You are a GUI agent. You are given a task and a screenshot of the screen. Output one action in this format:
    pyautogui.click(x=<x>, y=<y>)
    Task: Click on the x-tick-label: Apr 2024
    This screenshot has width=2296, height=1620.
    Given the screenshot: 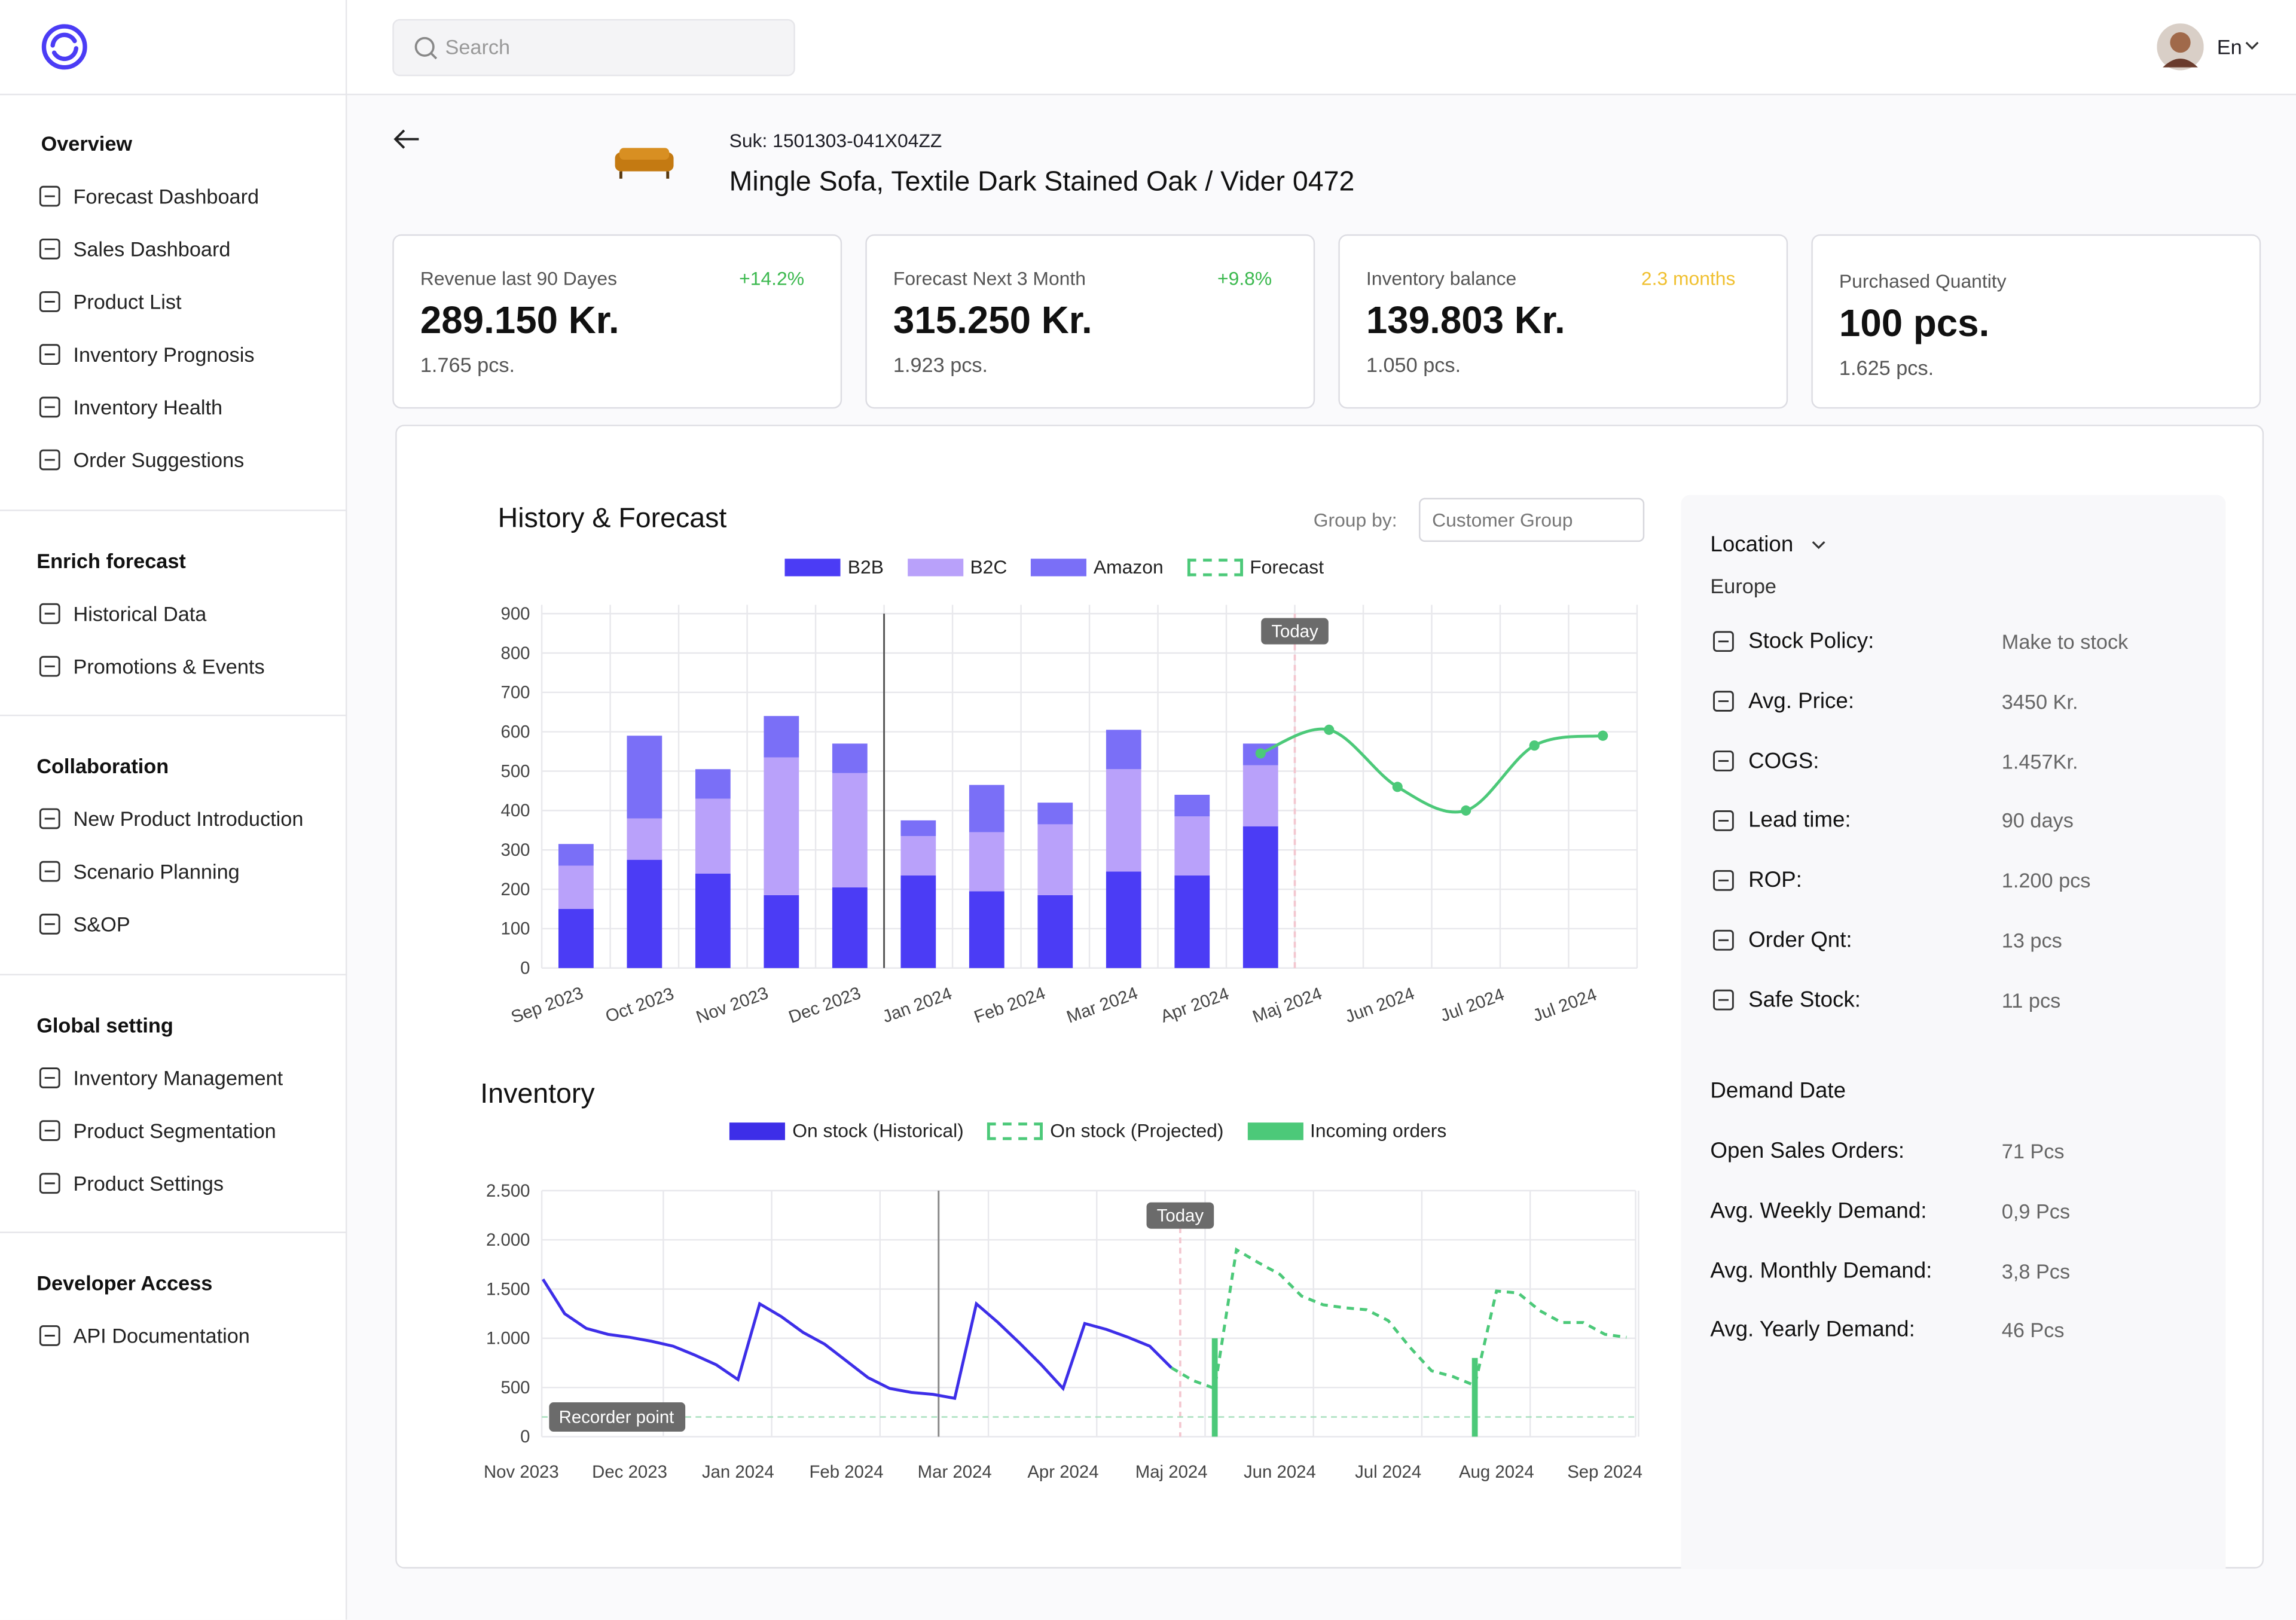 What is the action you would take?
    pyautogui.click(x=1062, y=1472)
    